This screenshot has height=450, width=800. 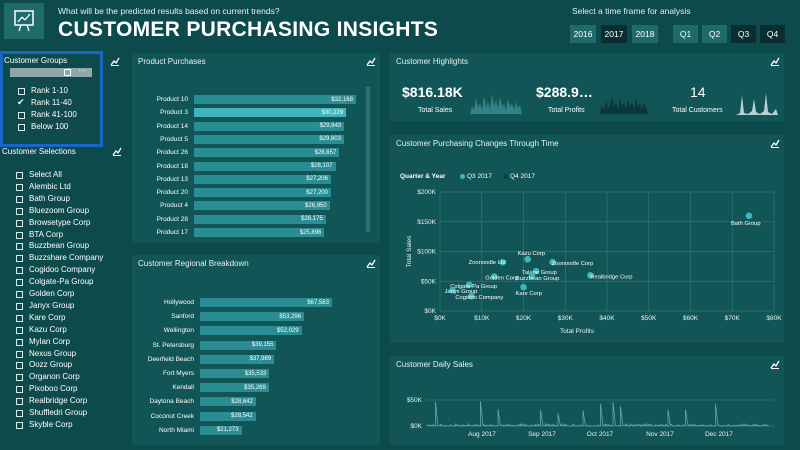 I want to click on customer-groups-title: Customer Groups, so click(x=36, y=60).